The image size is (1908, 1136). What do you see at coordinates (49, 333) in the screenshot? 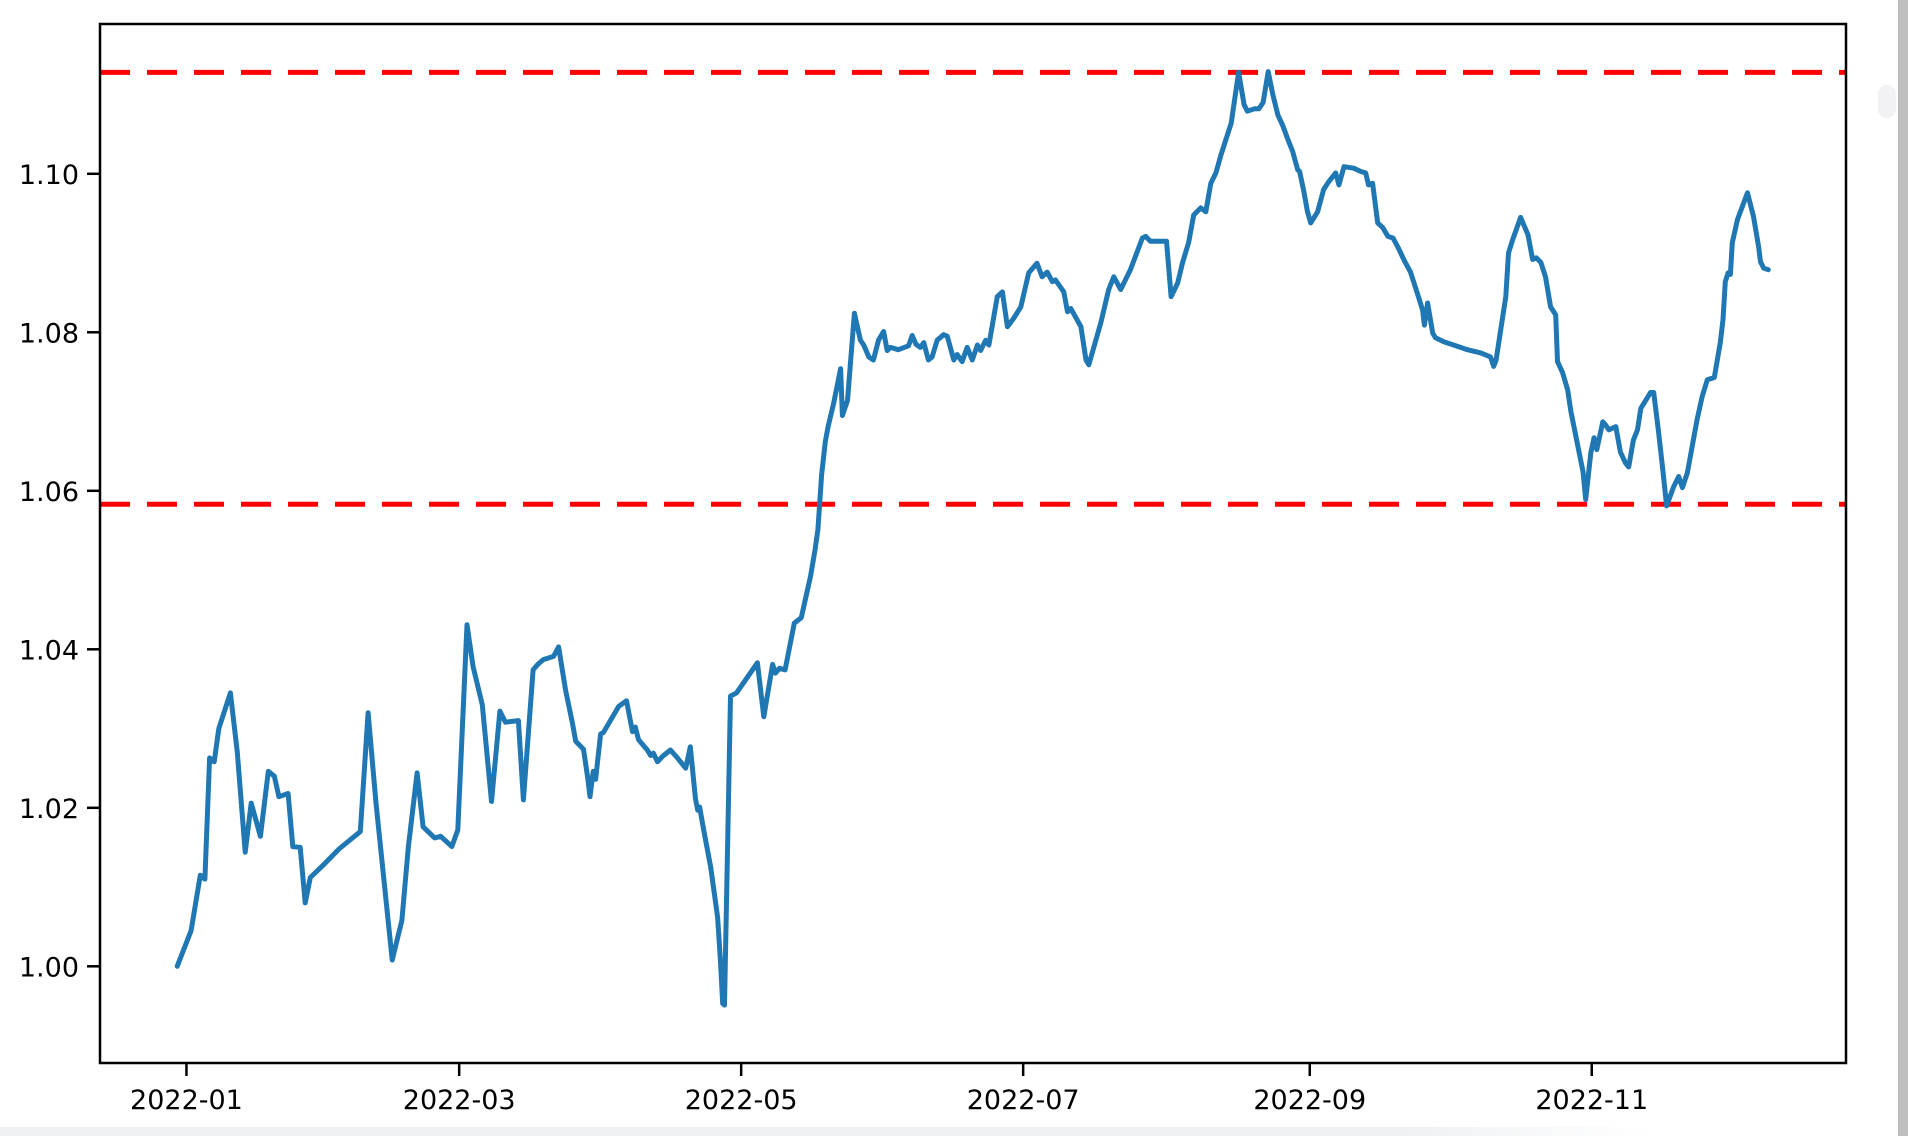
I see `y-tick-label: 1.08` at bounding box center [49, 333].